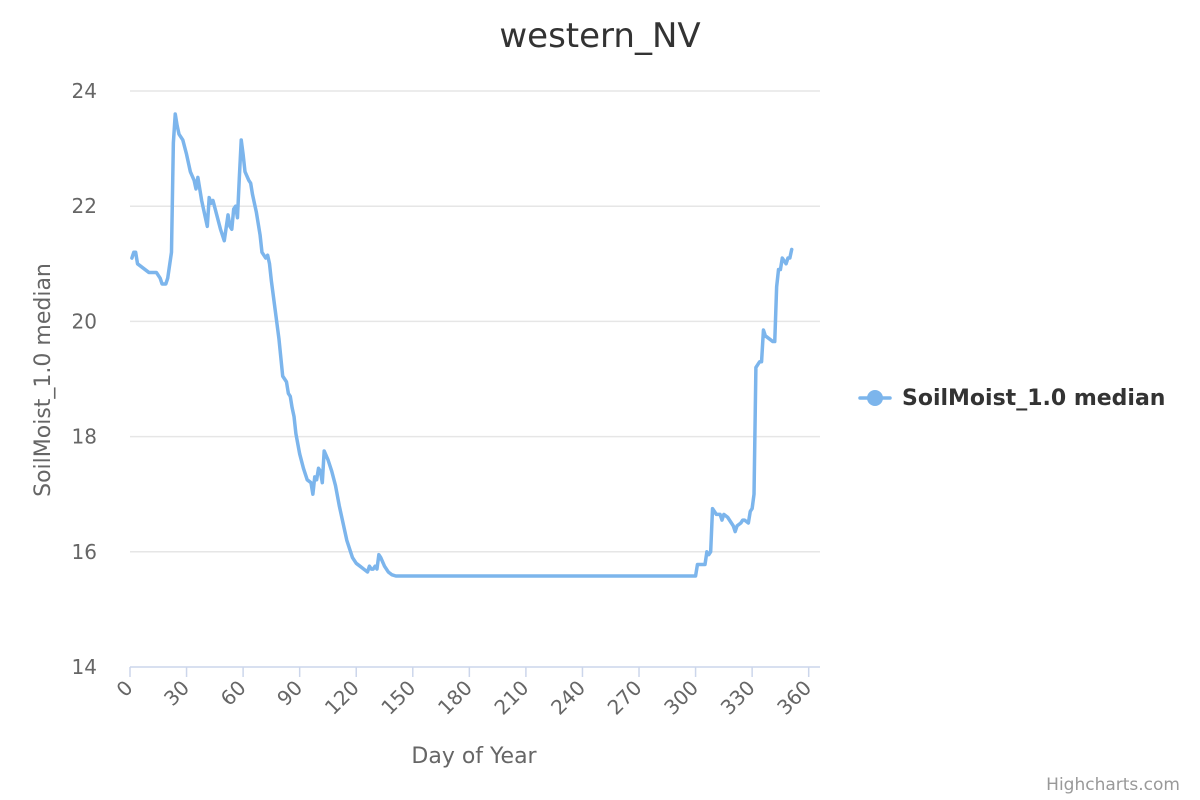 The image size is (1200, 800). What do you see at coordinates (84, 91) in the screenshot?
I see `y-tick-label: 24` at bounding box center [84, 91].